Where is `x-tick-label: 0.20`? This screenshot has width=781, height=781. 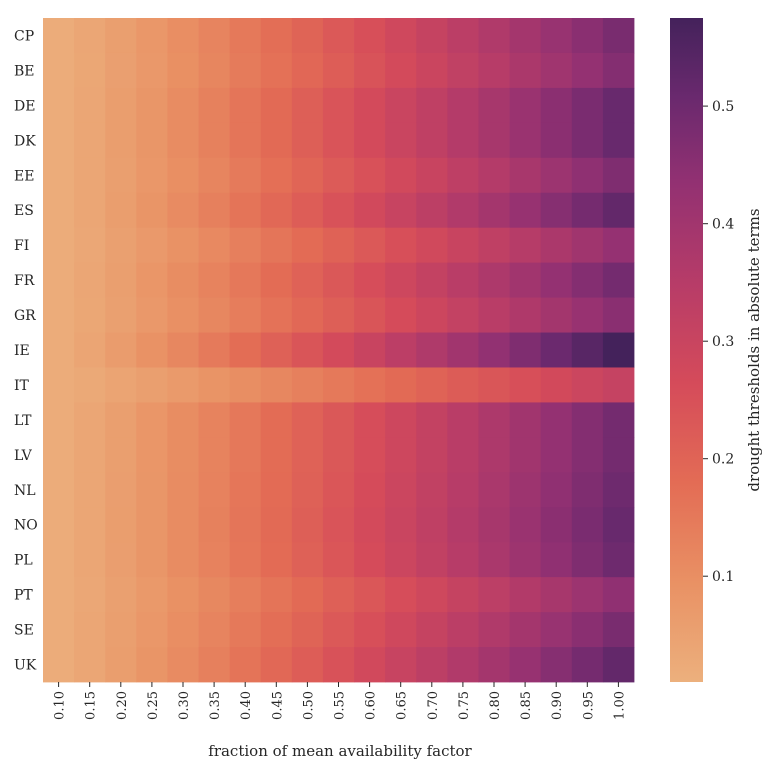 x-tick-label: 0.20 is located at coordinates (122, 705).